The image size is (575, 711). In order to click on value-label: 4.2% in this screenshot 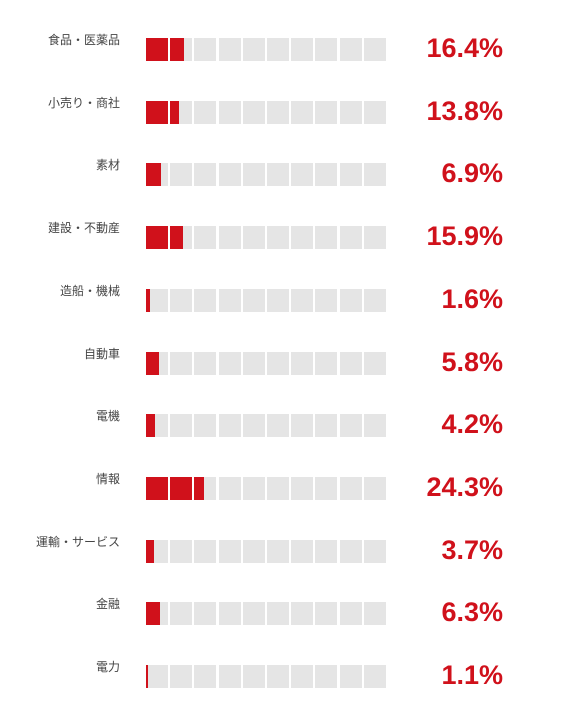, I will do `click(472, 424)`.